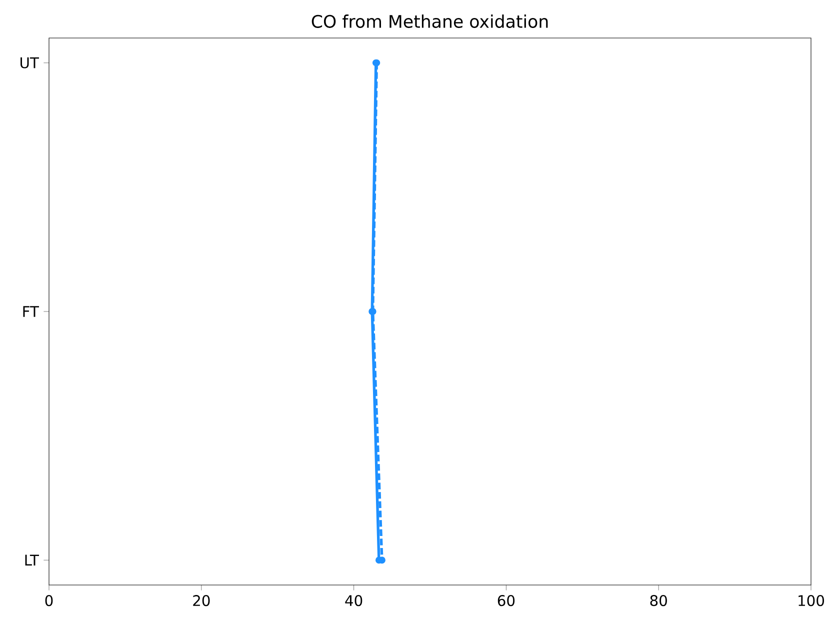 This screenshot has height=627, width=836. What do you see at coordinates (658, 600) in the screenshot?
I see `x-tick-label: 80` at bounding box center [658, 600].